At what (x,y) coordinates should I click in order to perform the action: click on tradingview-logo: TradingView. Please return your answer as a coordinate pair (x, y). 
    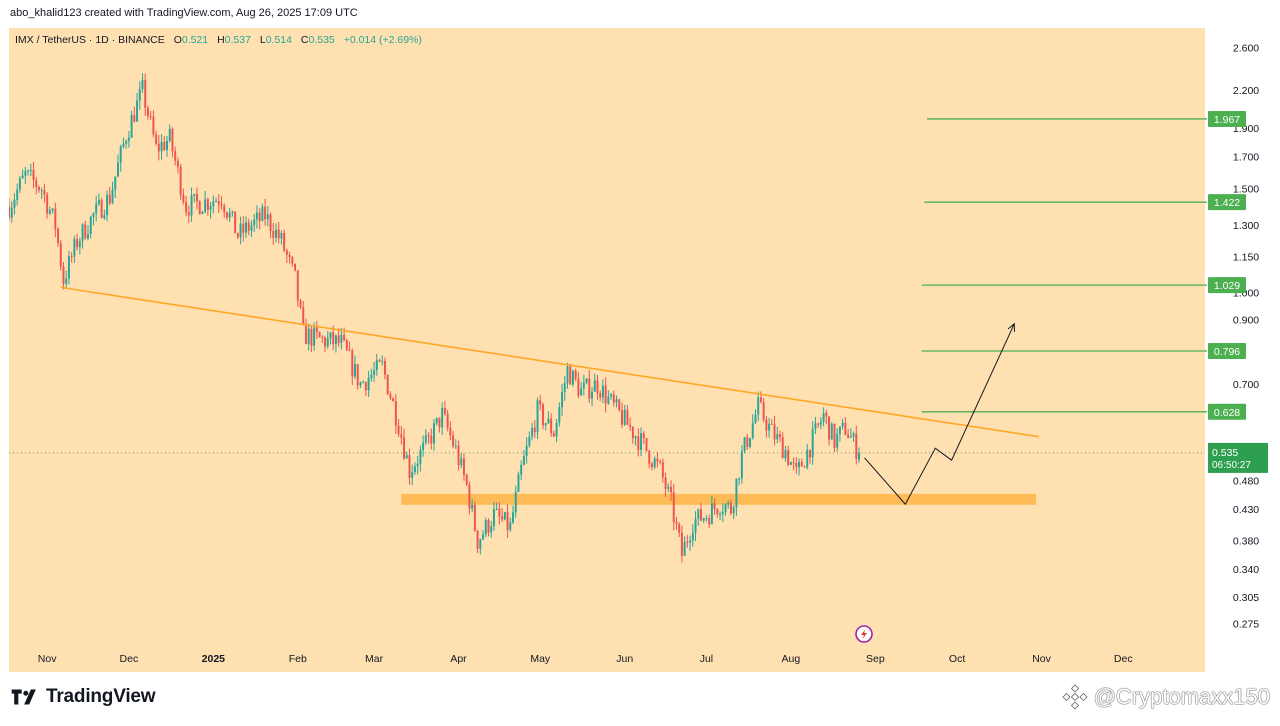
    Looking at the image, I should click on (83, 697).